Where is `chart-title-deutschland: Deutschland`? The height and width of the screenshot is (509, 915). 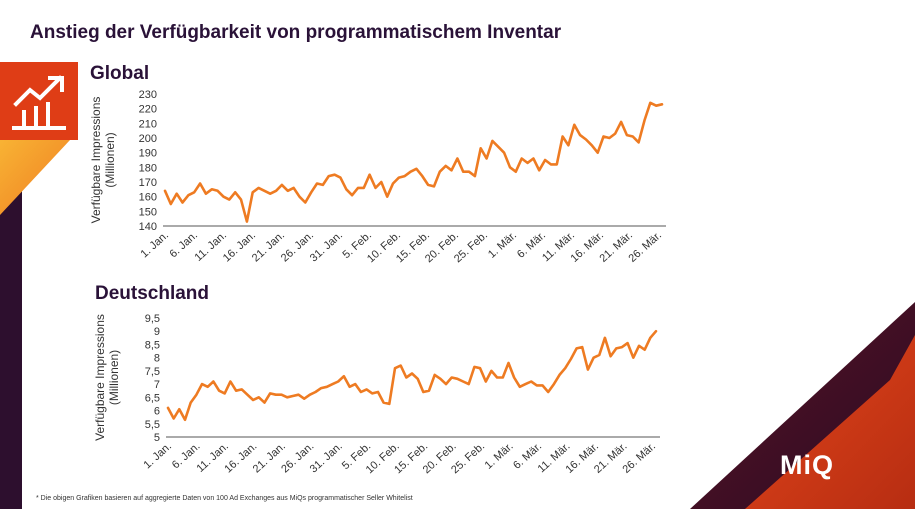
chart-title-deutschland: Deutschland is located at coordinates (152, 293).